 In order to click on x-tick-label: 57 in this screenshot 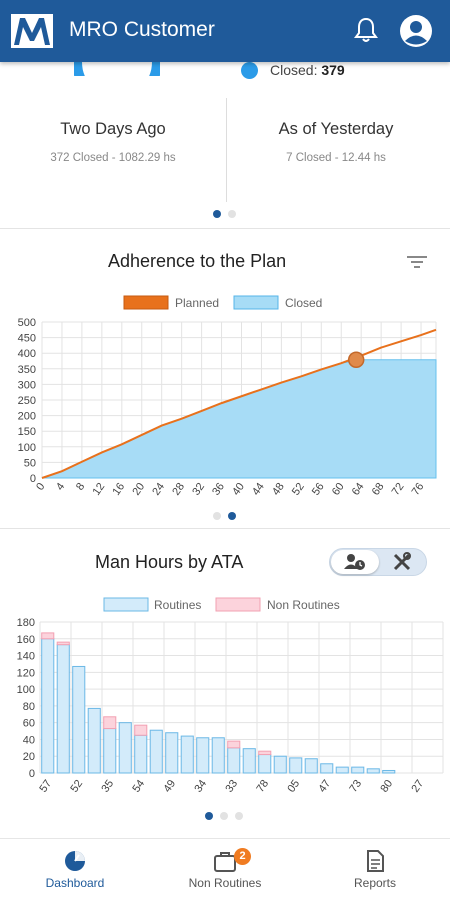, I will do `click(45, 786)`.